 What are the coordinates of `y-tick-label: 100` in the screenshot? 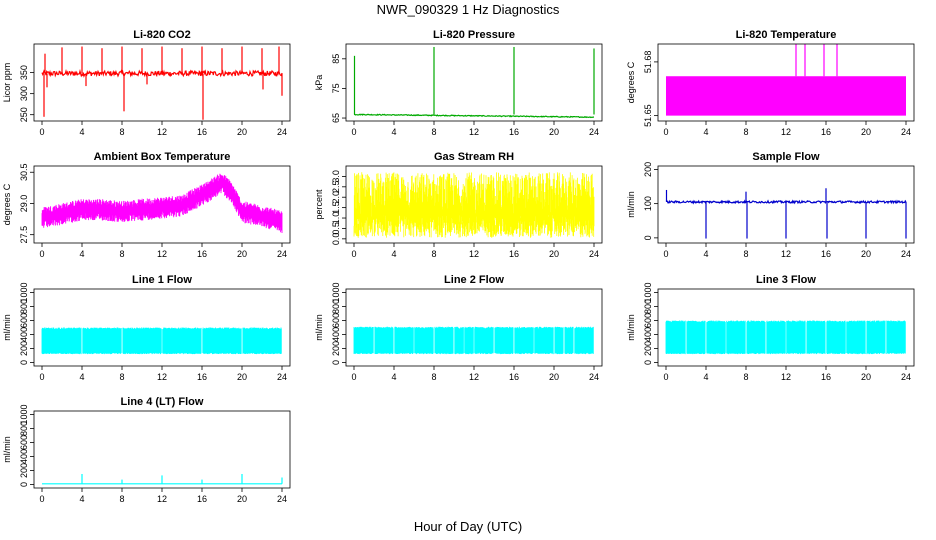 It's located at (648, 203).